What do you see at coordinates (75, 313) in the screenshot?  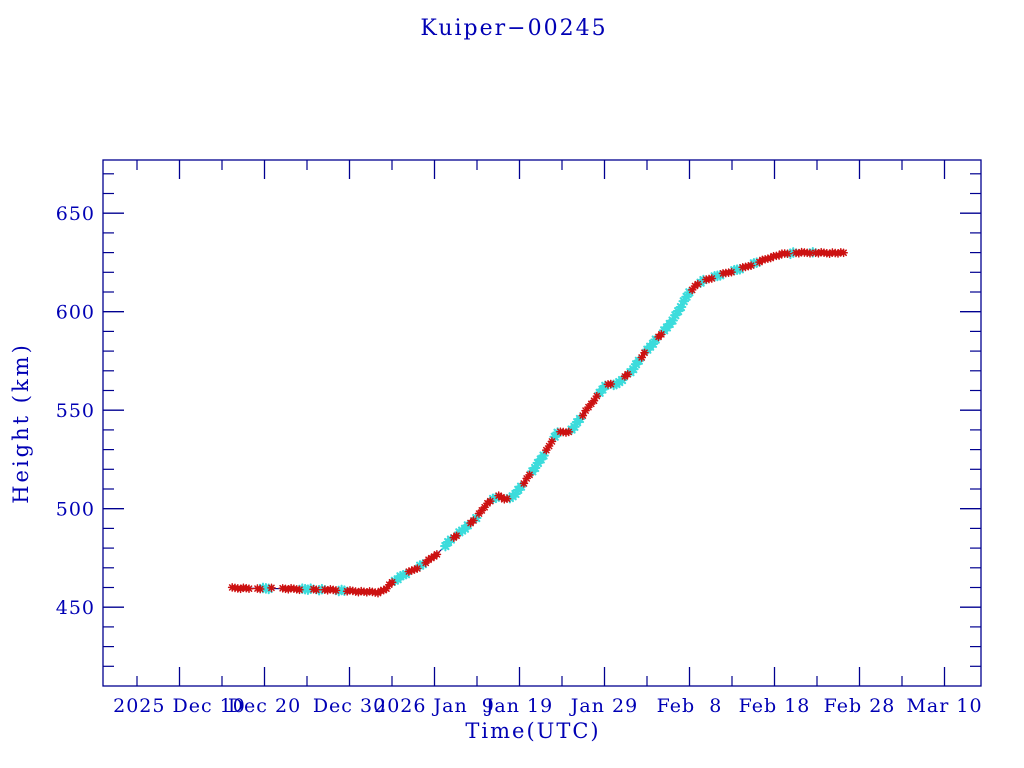 I see `y-tick-label: 600` at bounding box center [75, 313].